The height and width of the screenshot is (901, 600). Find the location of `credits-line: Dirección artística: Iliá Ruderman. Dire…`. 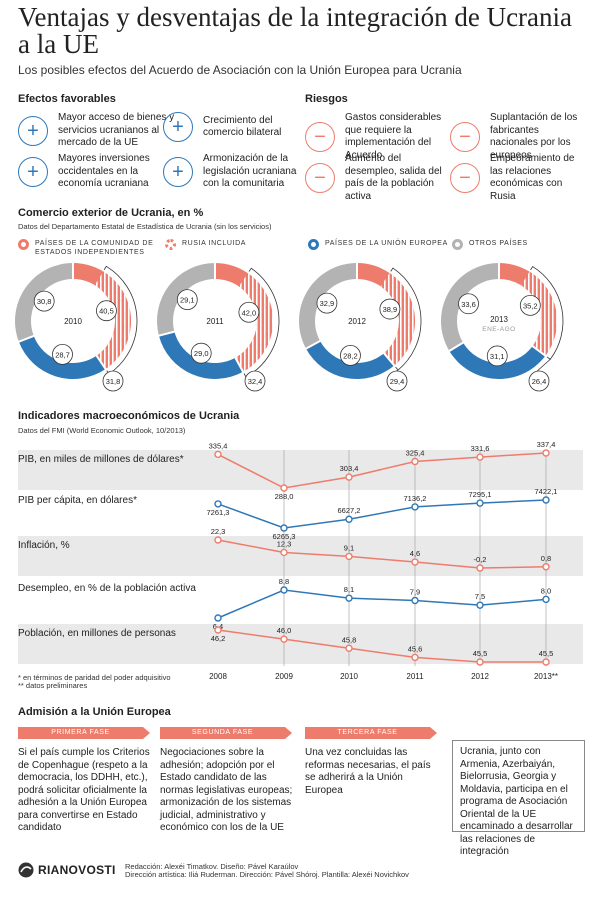

credits-line: Dirección artística: Iliá Ruderman. Dire… is located at coordinates (267, 874).